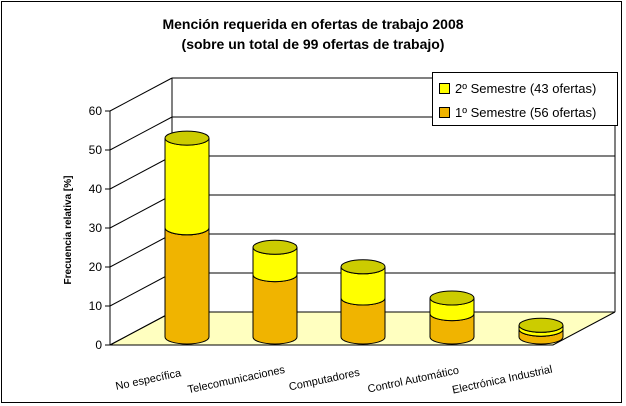 This screenshot has height=406, width=626. Describe the element at coordinates (526, 88) in the screenshot. I see `legend-label-2nd-semester: 2º Semestre (43 ofertas)` at that location.